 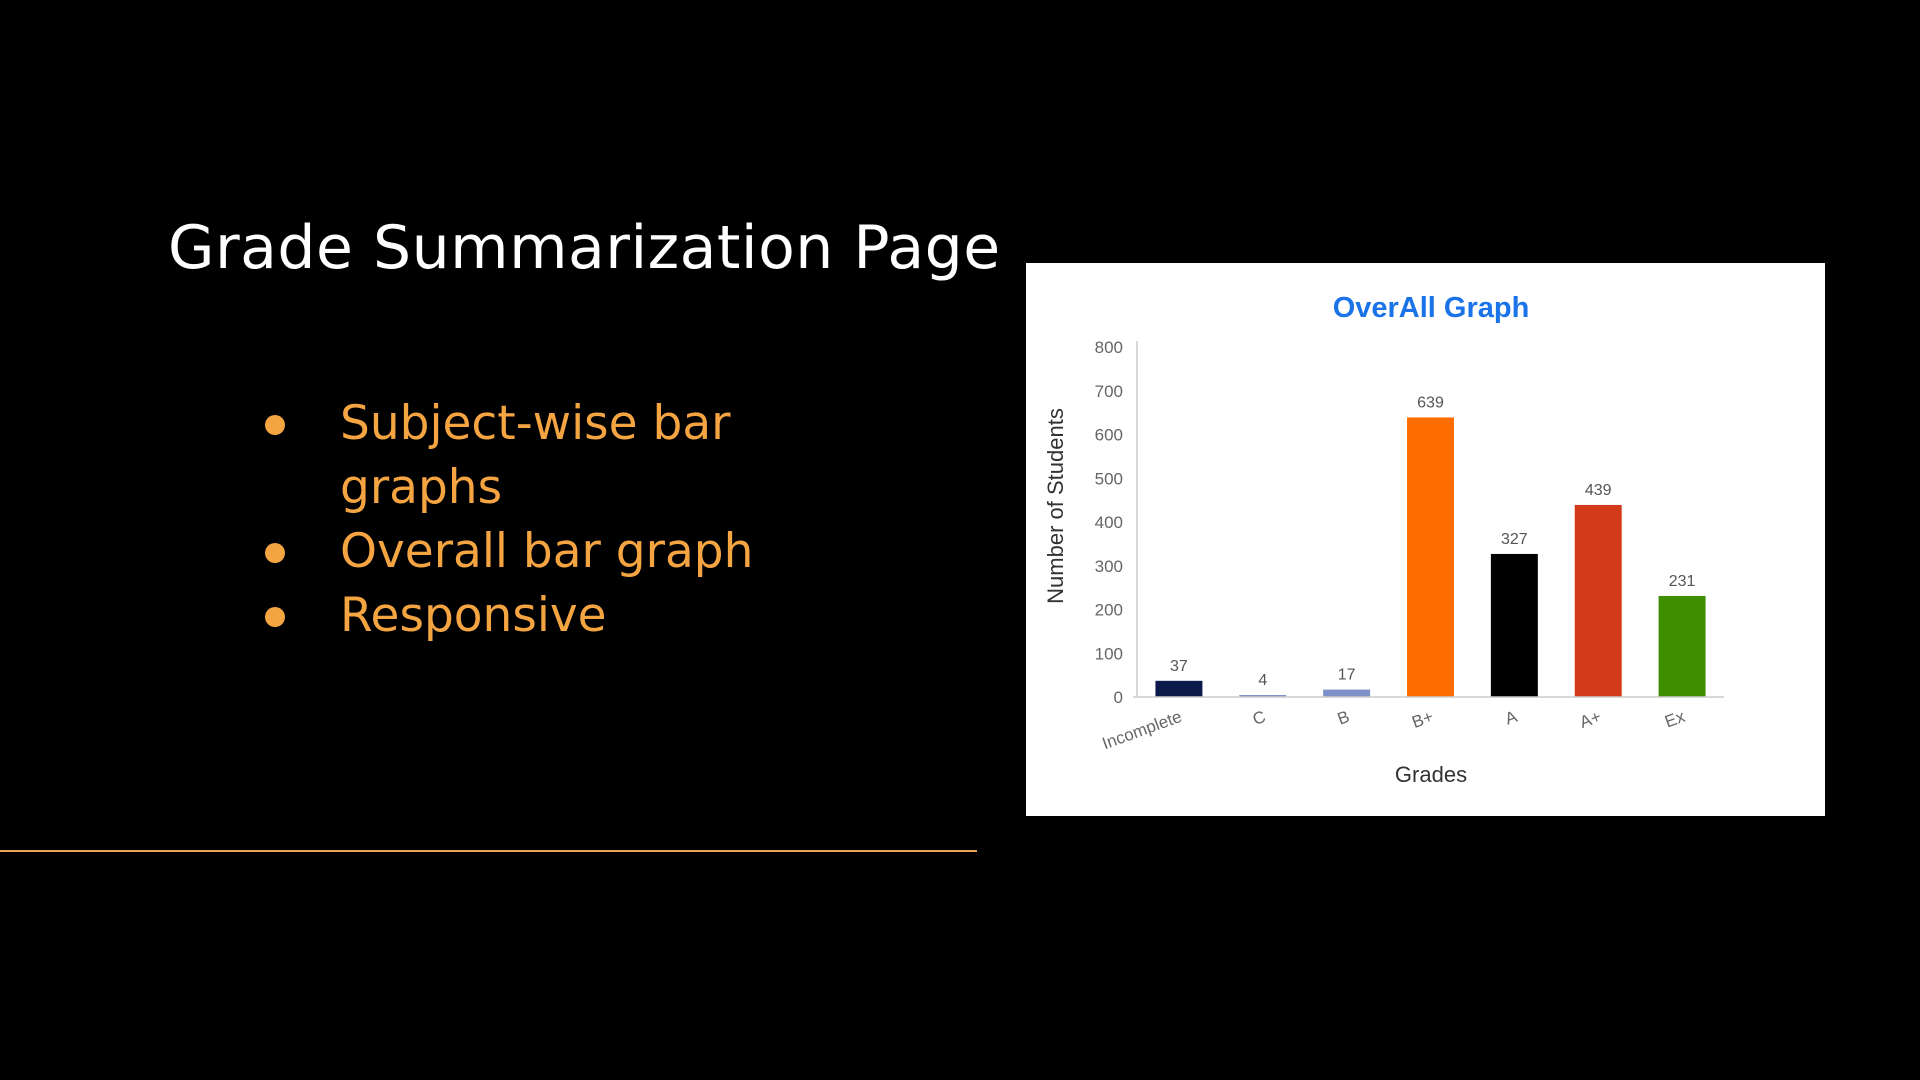 I want to click on bar-value-label: 4, so click(x=1262, y=680).